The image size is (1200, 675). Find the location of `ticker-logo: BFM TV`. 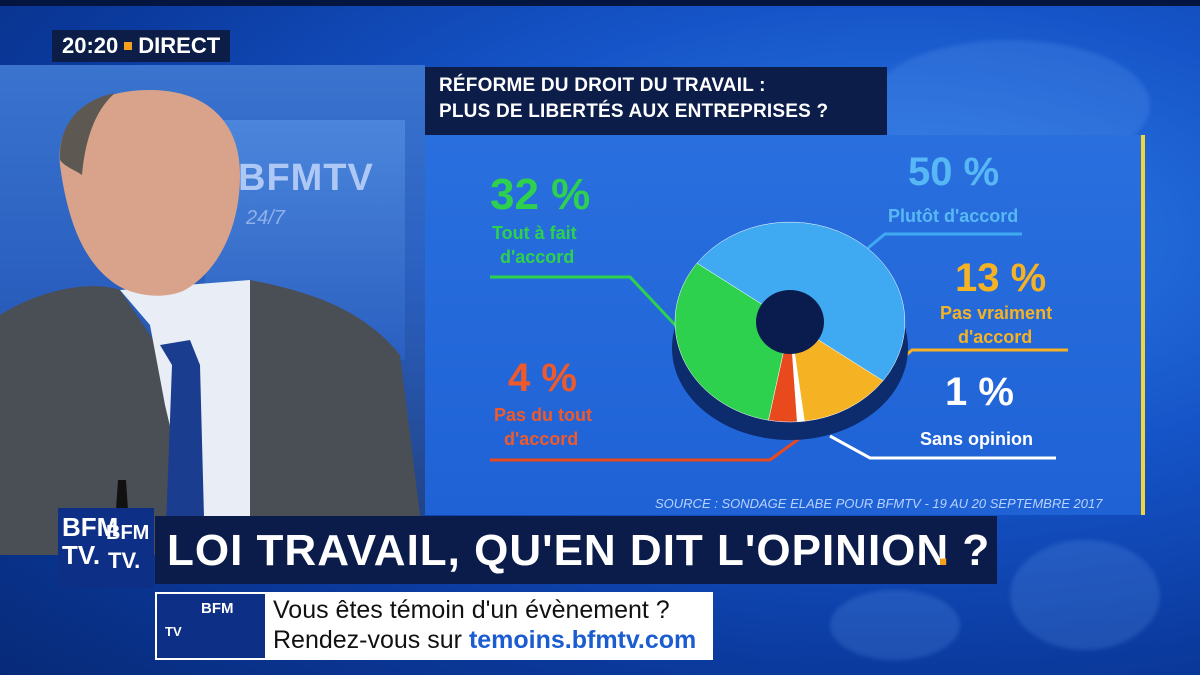

ticker-logo: BFM TV is located at coordinates (211, 626).